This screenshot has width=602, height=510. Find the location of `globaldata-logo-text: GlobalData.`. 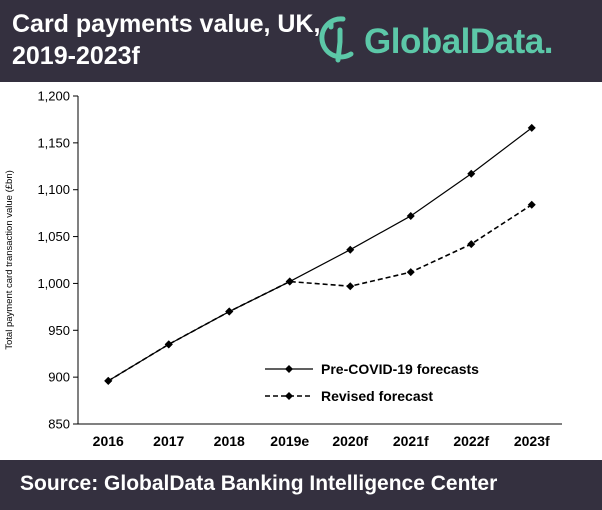

globaldata-logo-text: GlobalData. is located at coordinates (458, 41).